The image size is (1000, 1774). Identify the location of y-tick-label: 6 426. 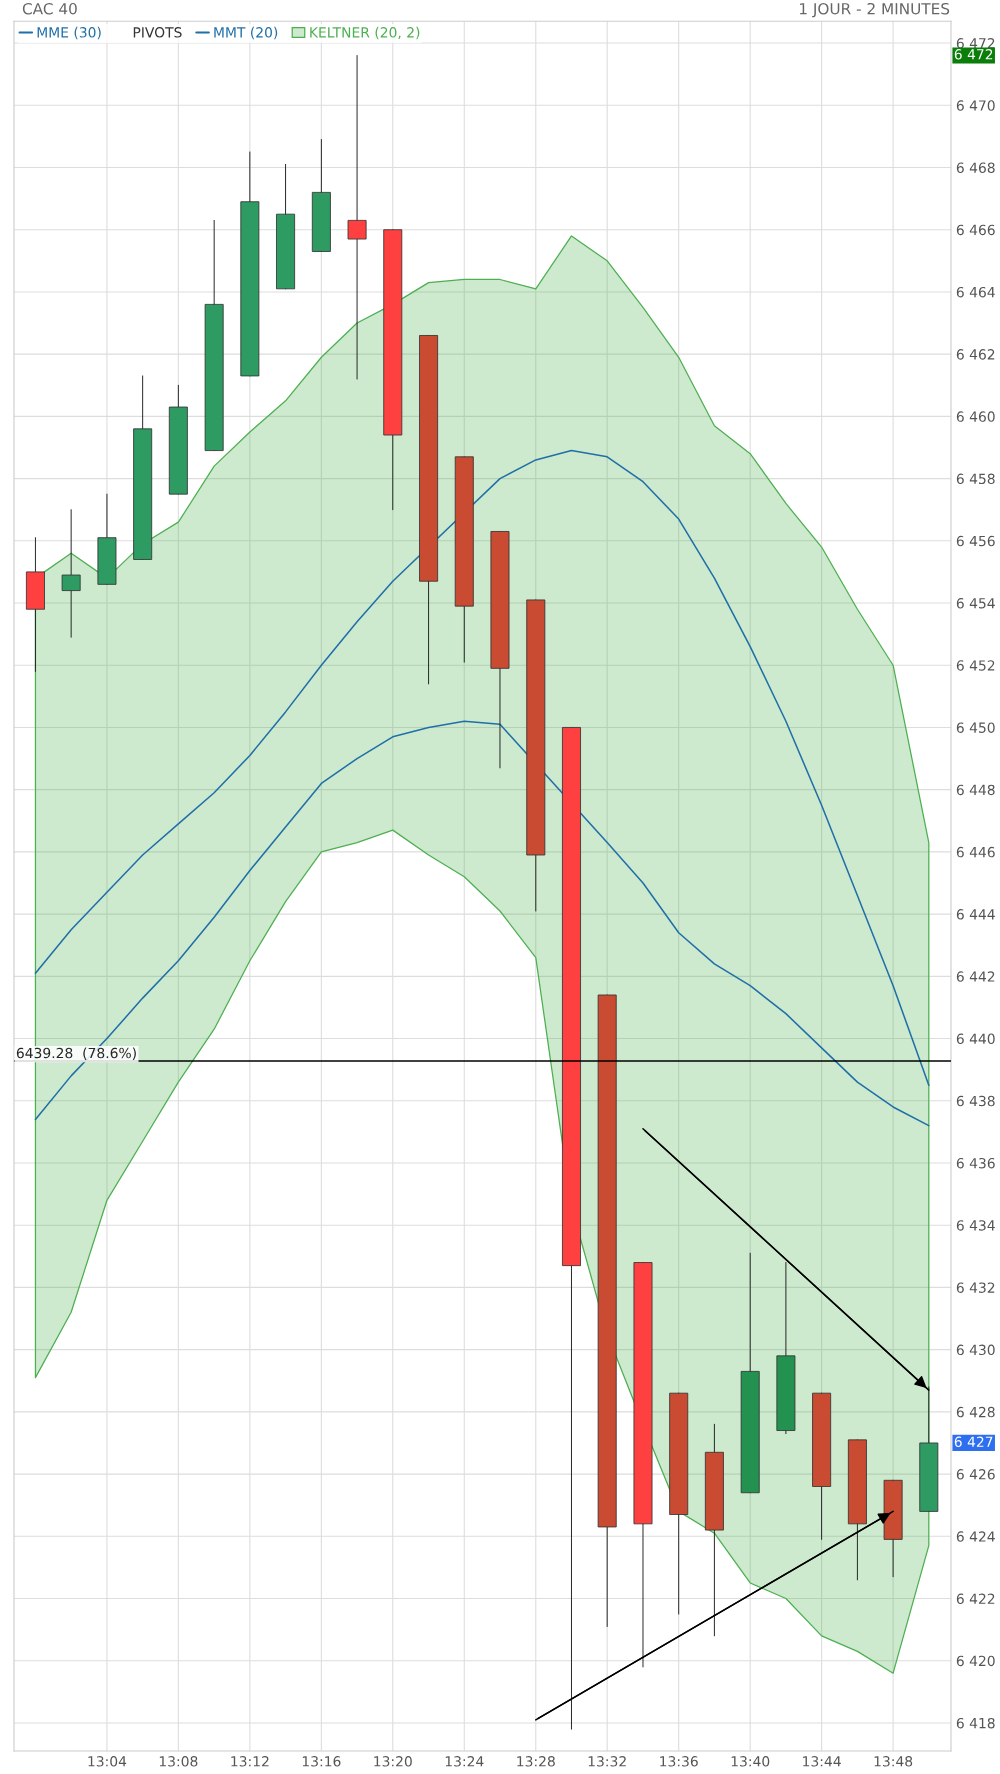
(975, 1474).